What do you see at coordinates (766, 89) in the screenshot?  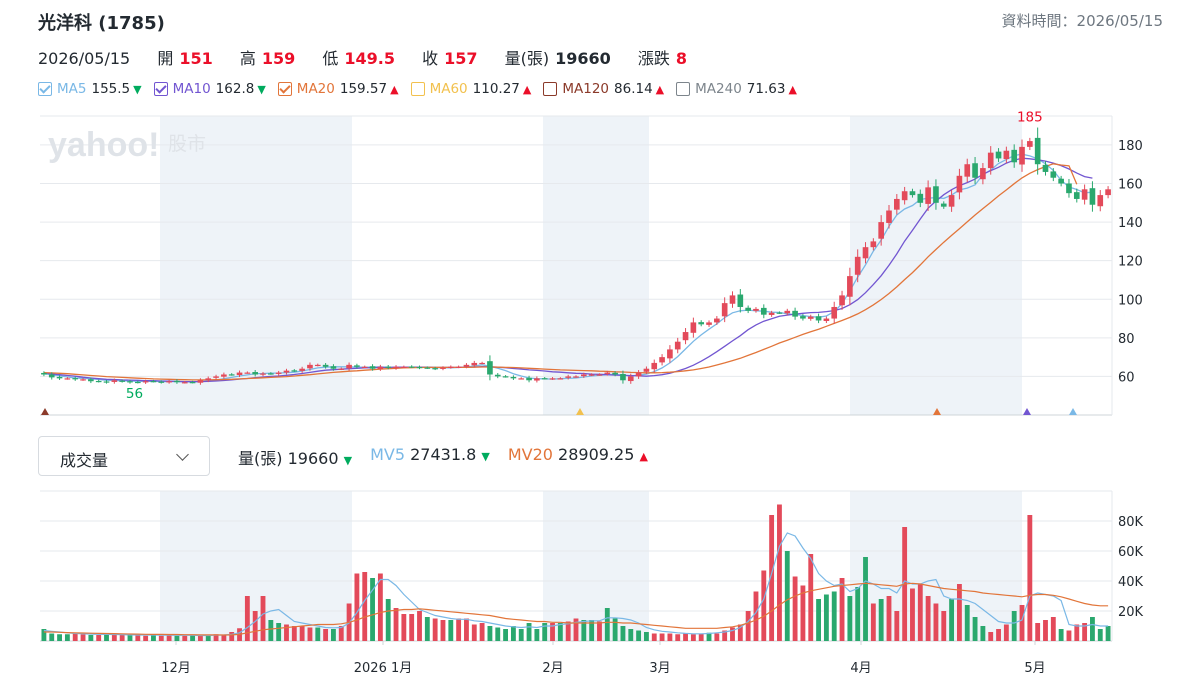 I see `ma-value: 71.63` at bounding box center [766, 89].